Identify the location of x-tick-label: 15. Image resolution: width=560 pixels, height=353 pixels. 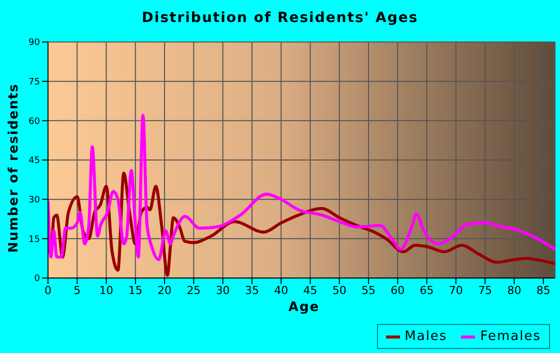
(135, 290).